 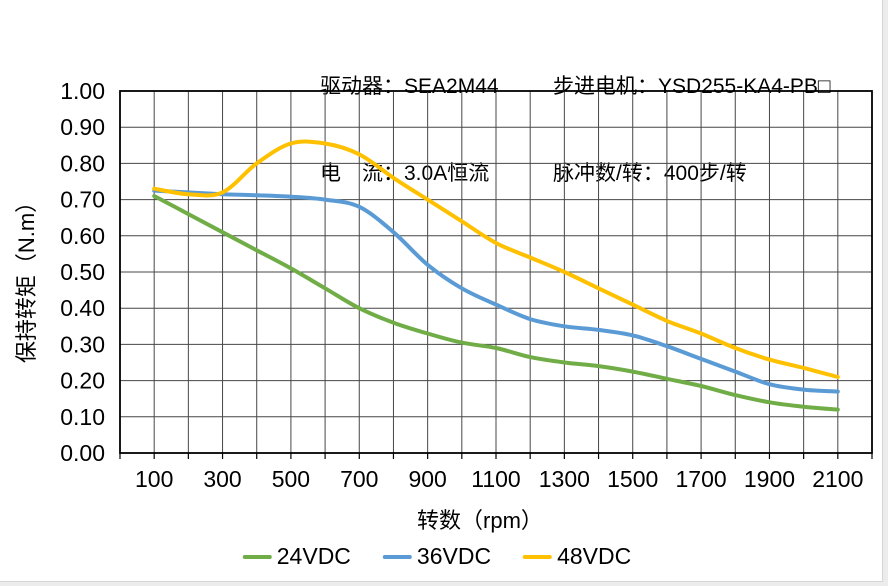 What do you see at coordinates (154, 479) in the screenshot?
I see `x-tick-label: 100` at bounding box center [154, 479].